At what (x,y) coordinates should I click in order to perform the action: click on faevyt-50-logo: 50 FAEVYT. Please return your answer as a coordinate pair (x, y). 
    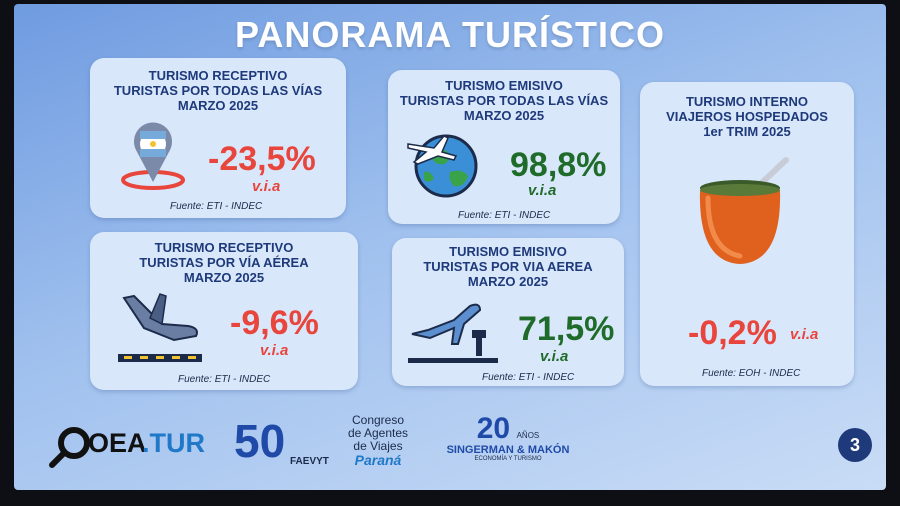
    Looking at the image, I should click on (282, 443).